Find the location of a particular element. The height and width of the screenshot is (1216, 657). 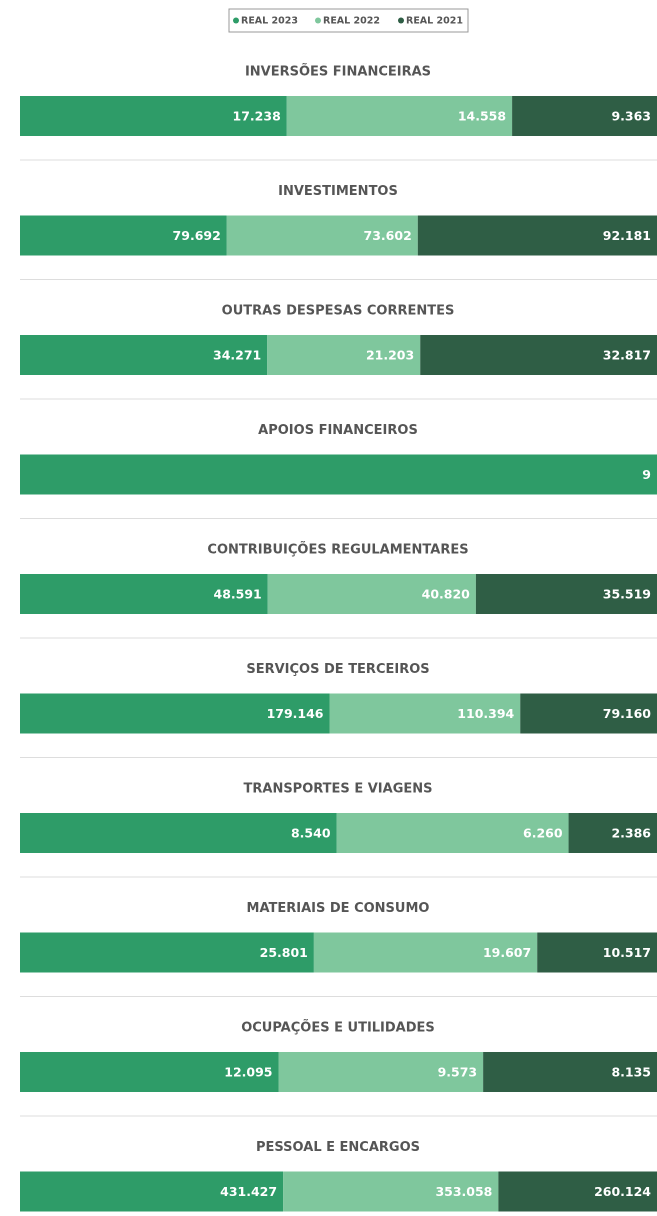

value-label: 179.146 is located at coordinates (295, 713).